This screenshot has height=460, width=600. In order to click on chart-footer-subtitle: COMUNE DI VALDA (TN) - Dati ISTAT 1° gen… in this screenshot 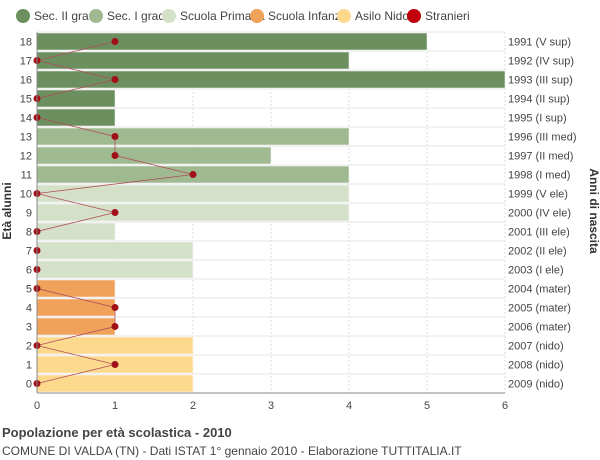, I will do `click(232, 451)`.